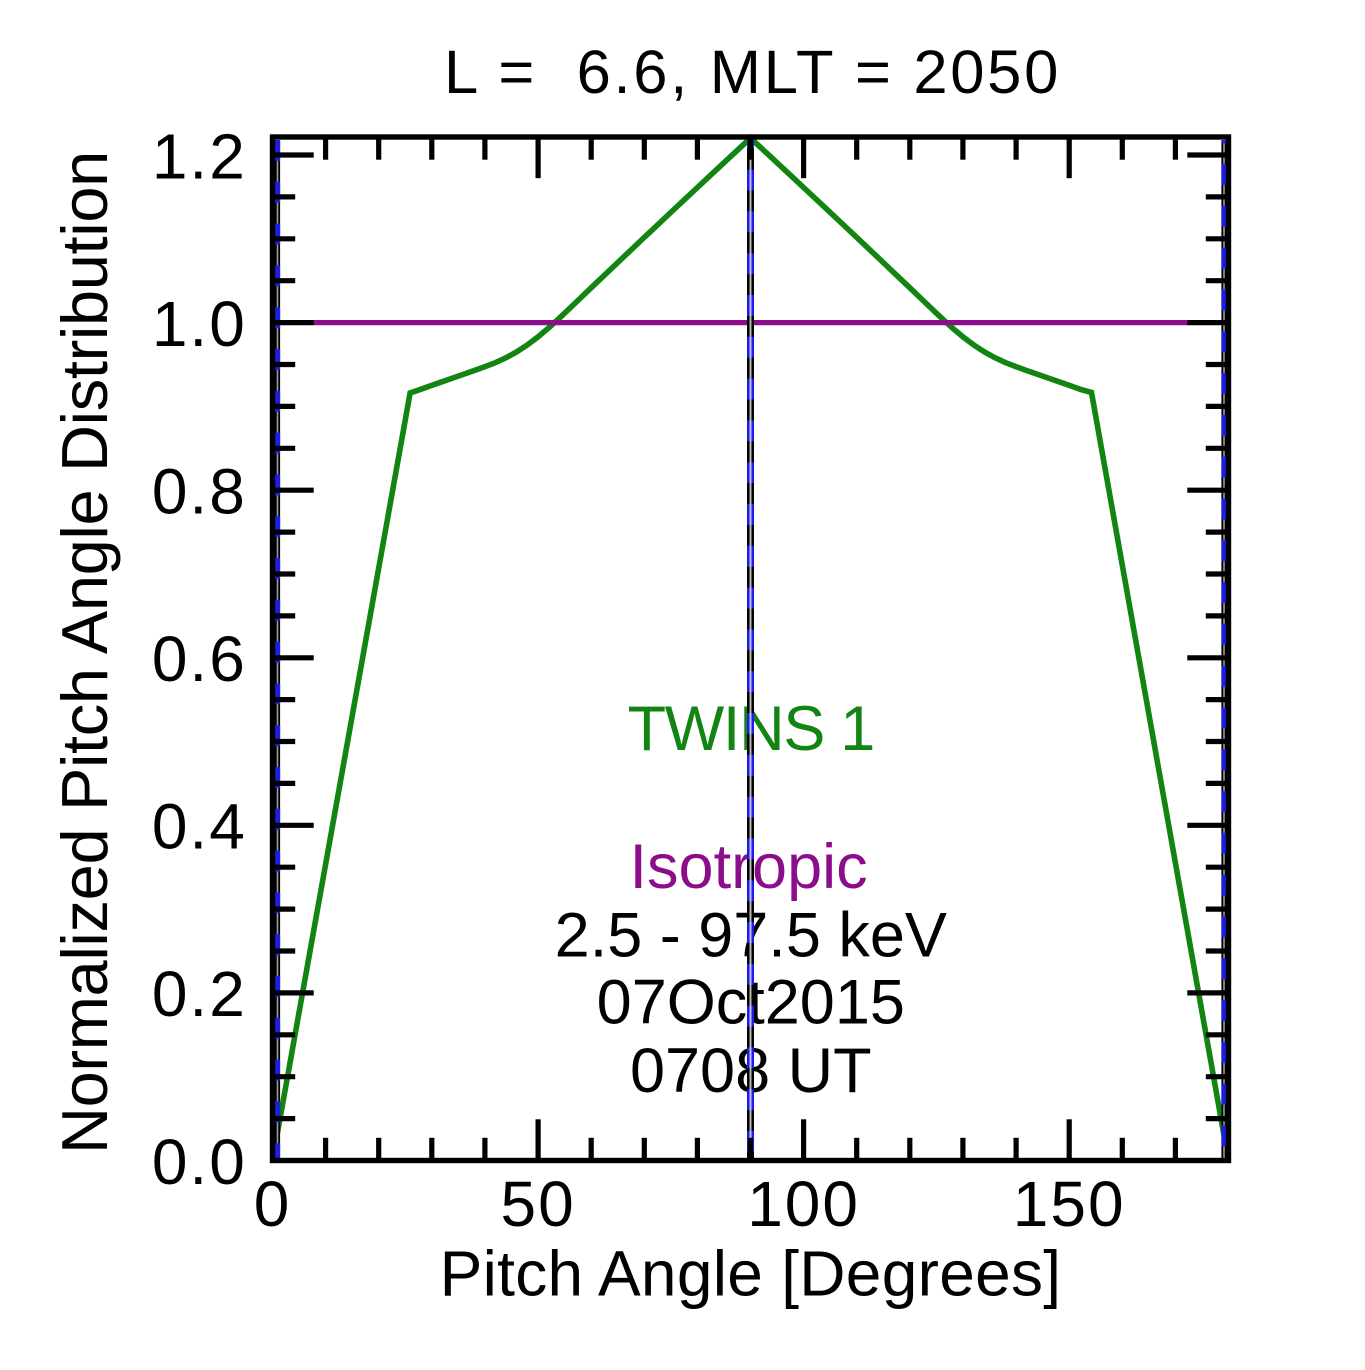 Image resolution: width=1365 pixels, height=1370 pixels. I want to click on svg-text: 0, so click(273, 1204).